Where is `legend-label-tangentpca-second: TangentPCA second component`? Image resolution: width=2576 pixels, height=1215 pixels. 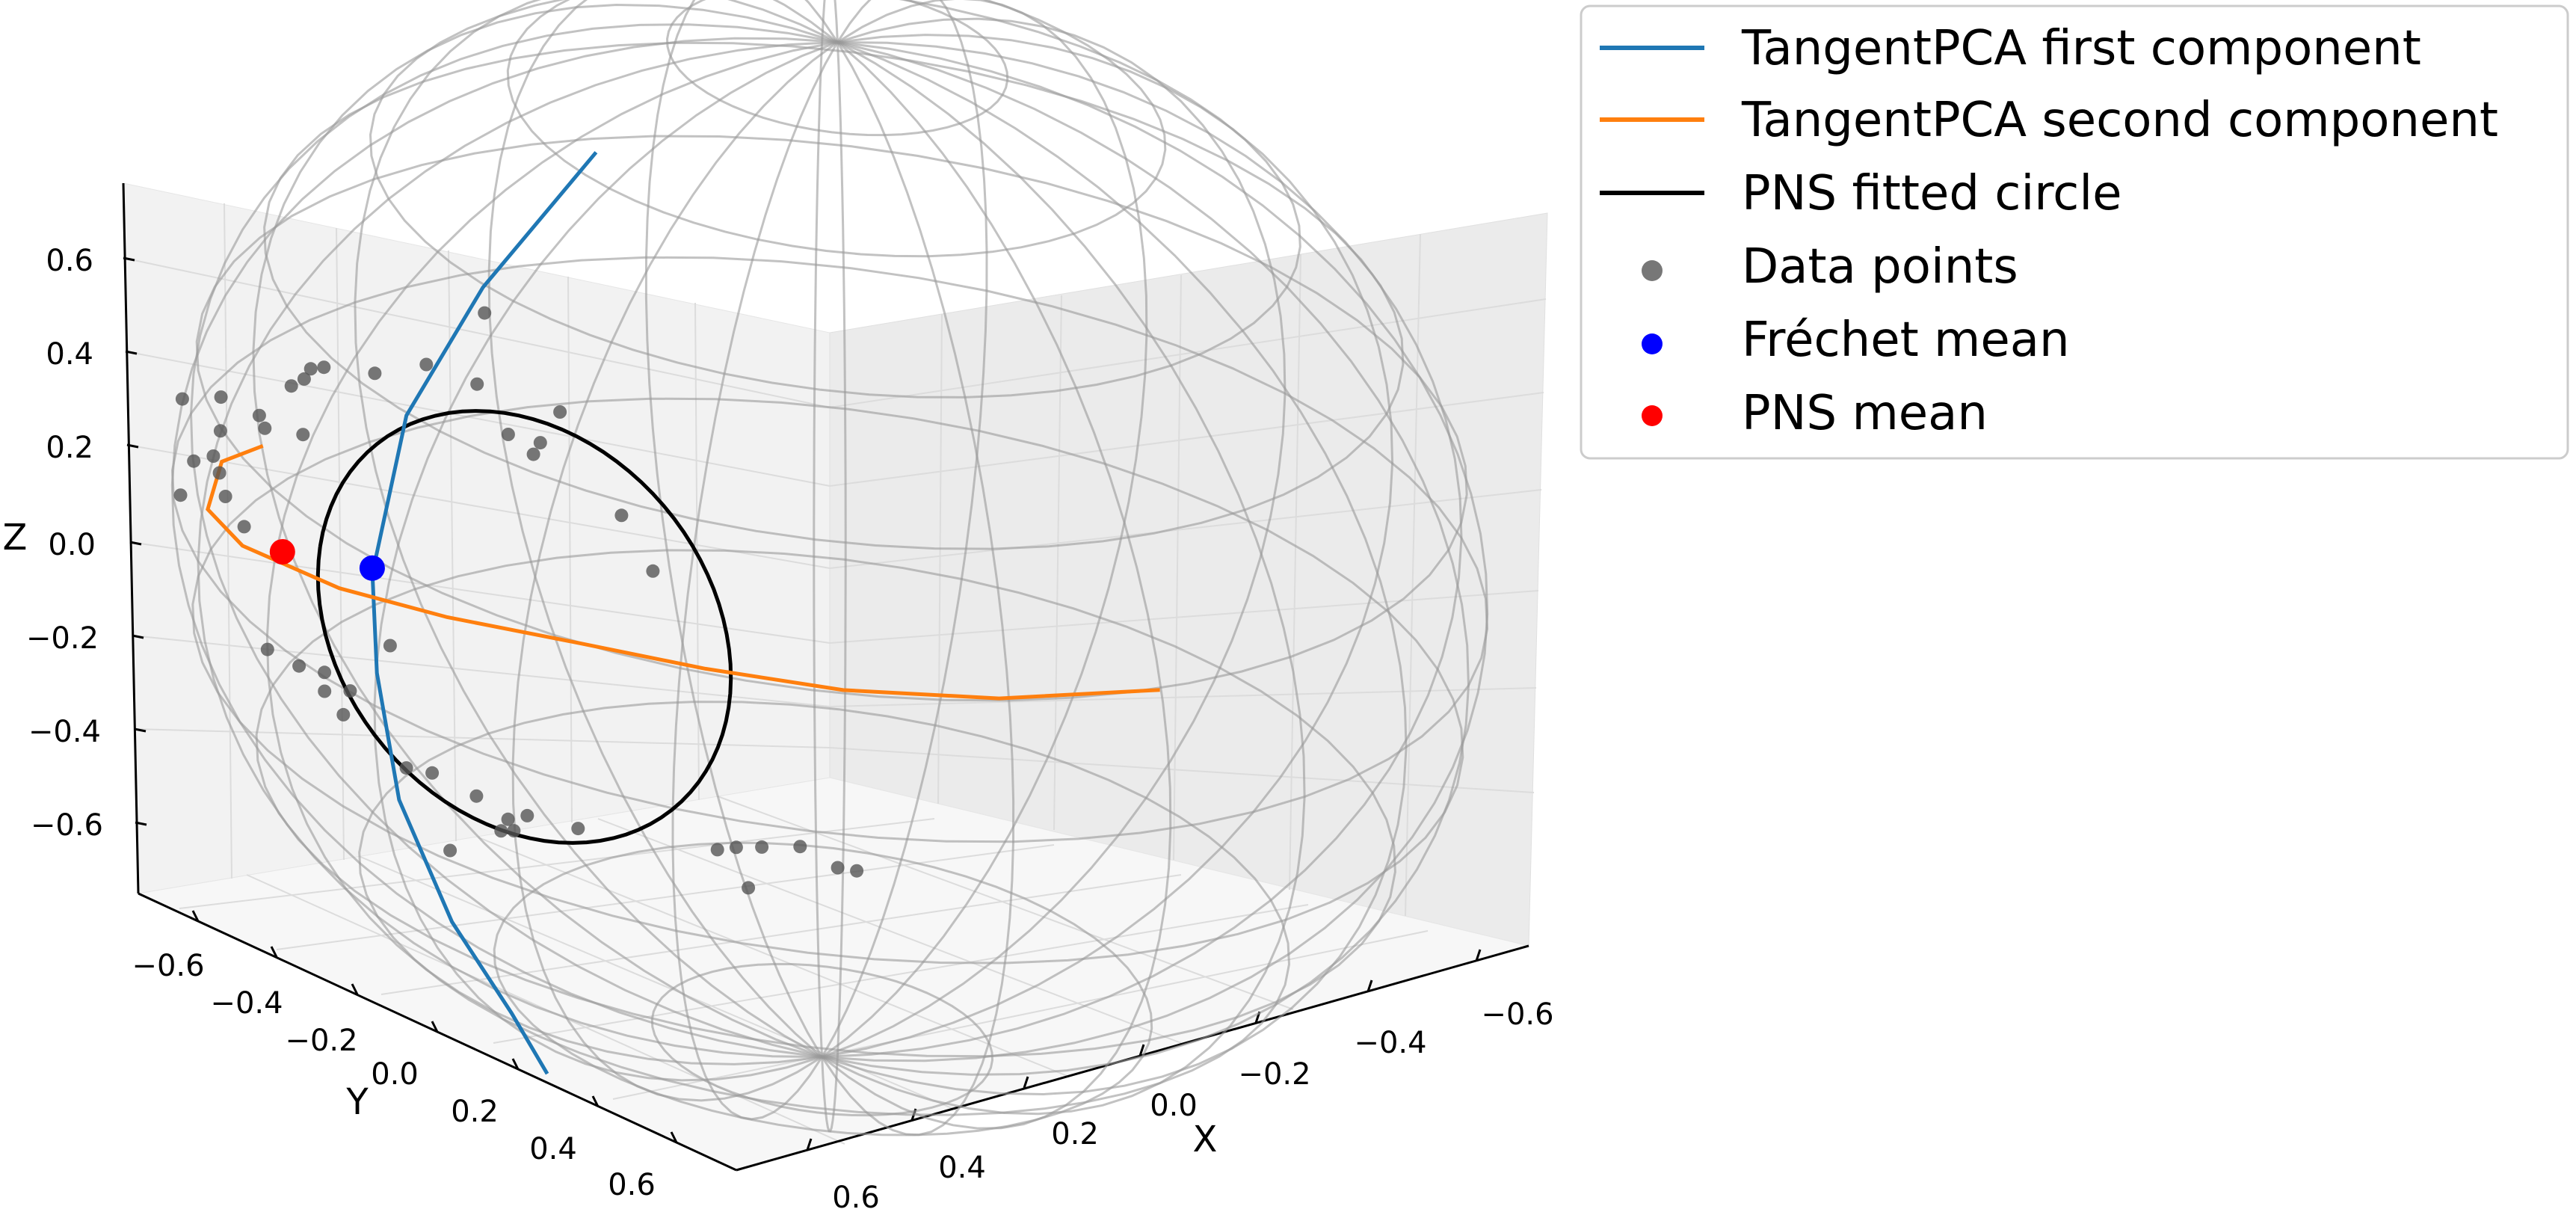
legend-label-tangentpca-second: TangentPCA second component is located at coordinates (2119, 120).